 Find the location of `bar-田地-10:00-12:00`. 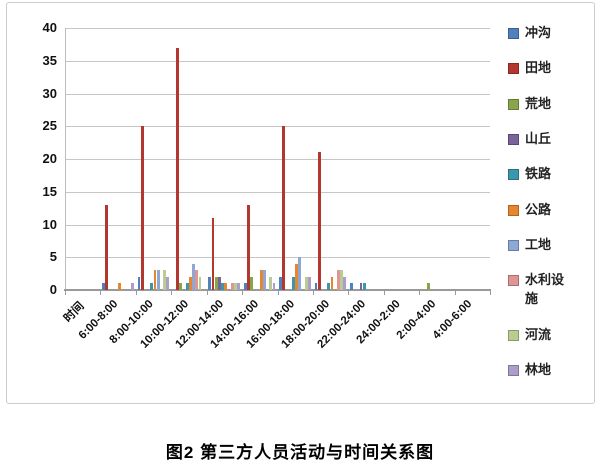

bar-田地-10:00-12:00 is located at coordinates (177, 168).